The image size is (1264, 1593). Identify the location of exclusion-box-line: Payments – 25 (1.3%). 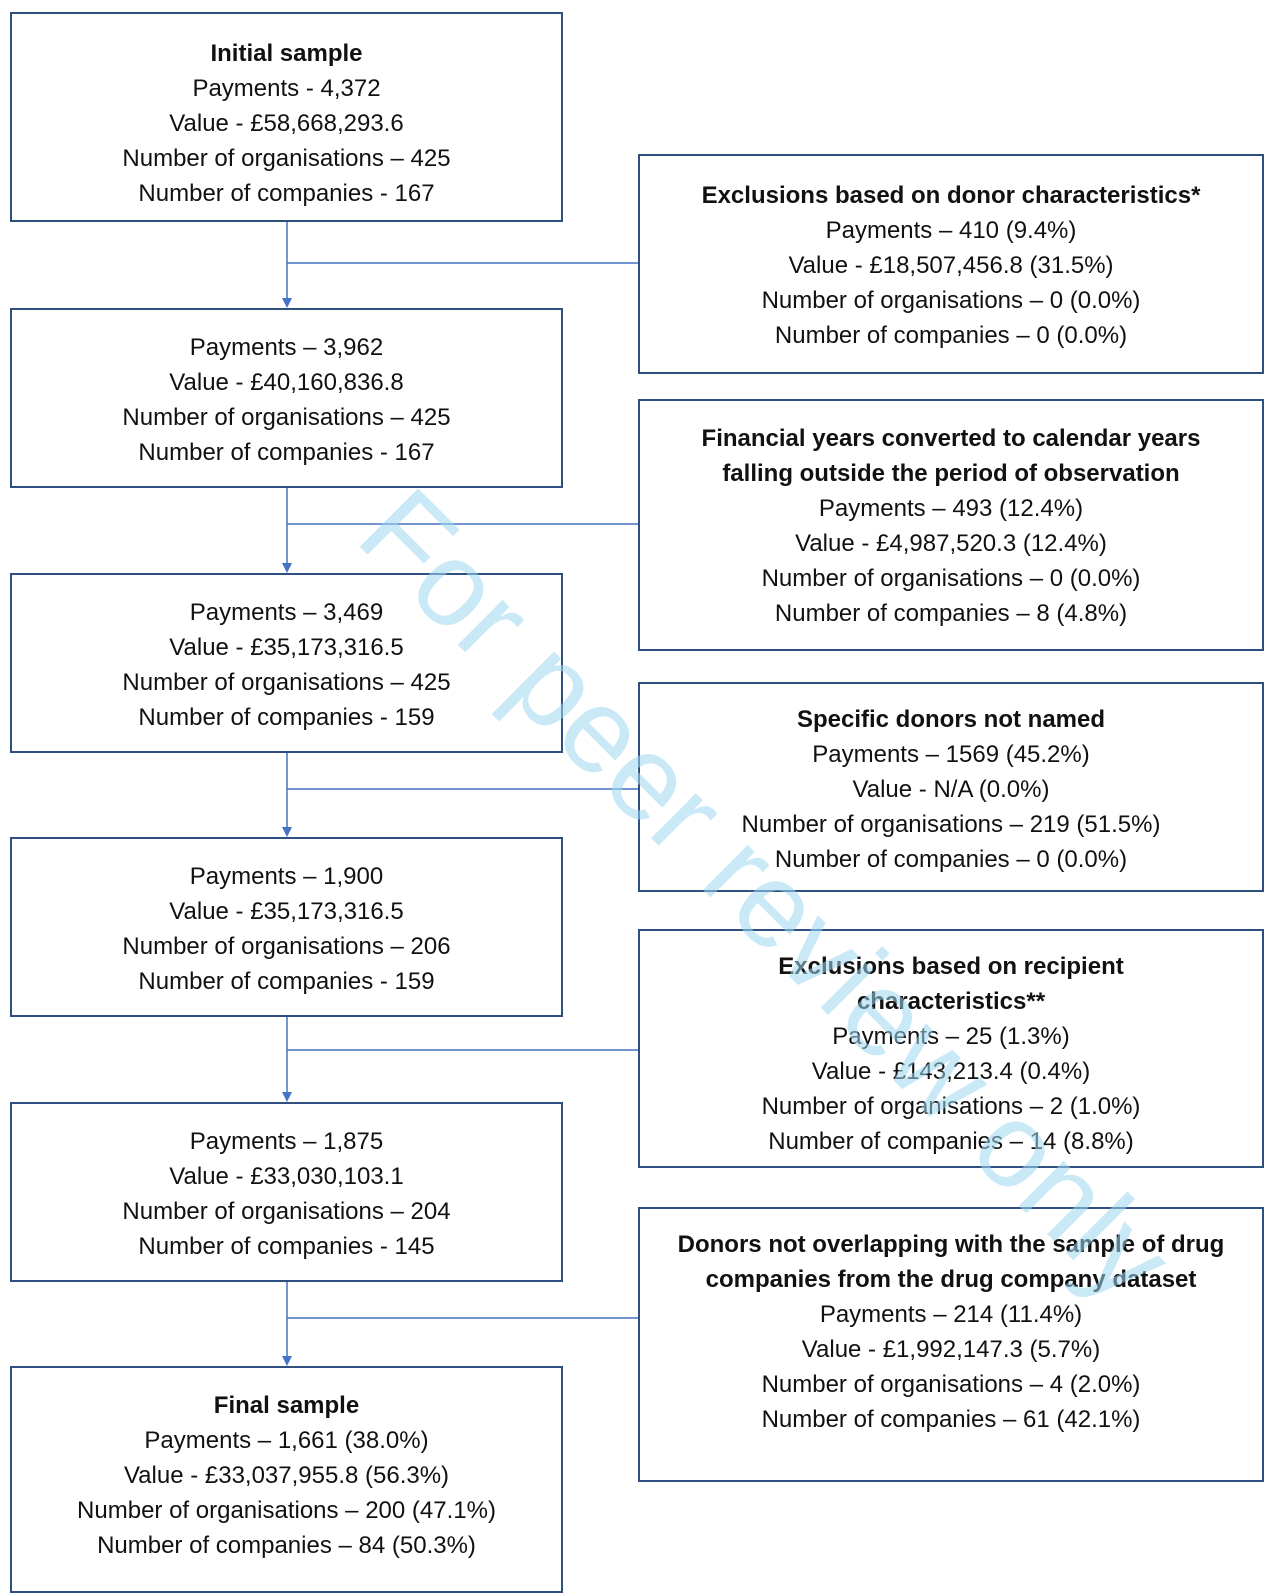
(951, 1036).